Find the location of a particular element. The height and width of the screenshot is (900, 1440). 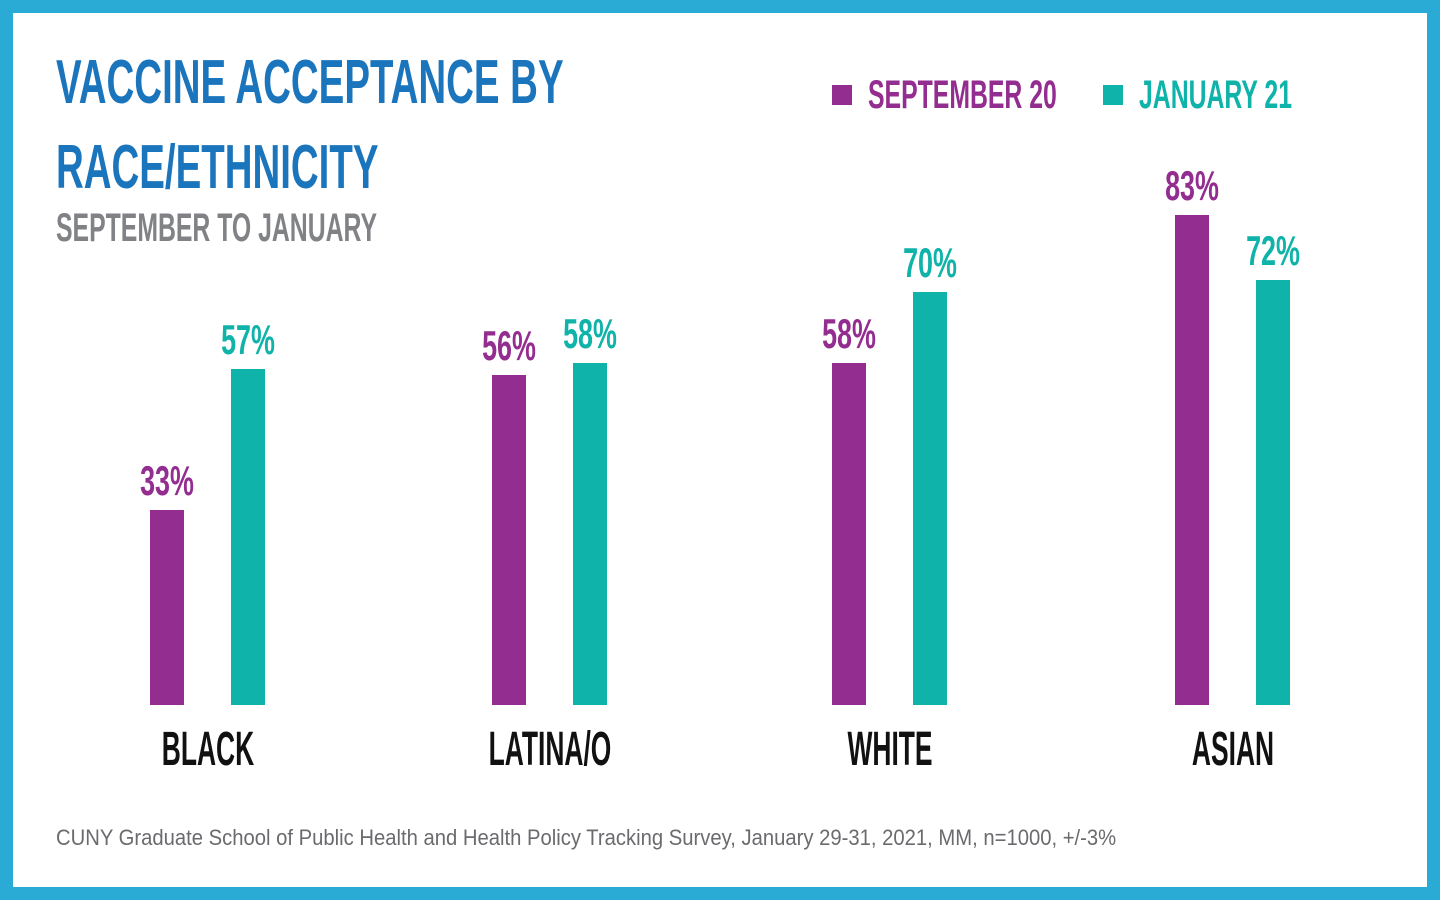

category-label-latina-o: LATINA/O is located at coordinates (549, 749).